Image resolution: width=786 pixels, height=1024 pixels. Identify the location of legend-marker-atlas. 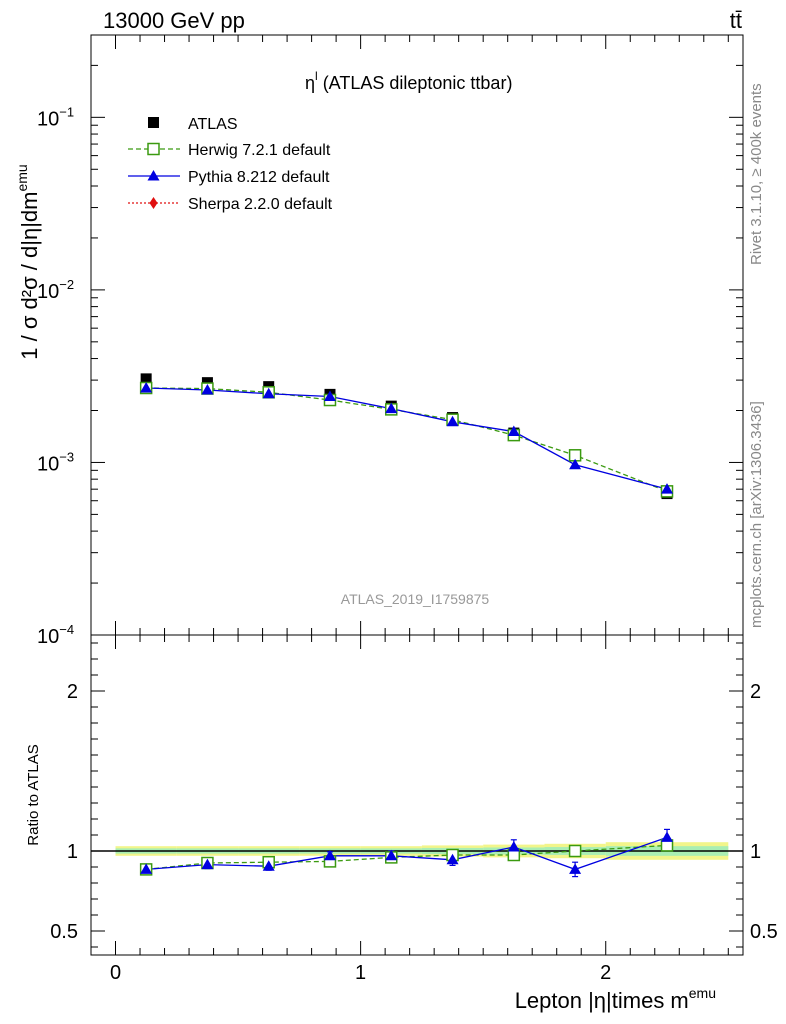
(153, 122).